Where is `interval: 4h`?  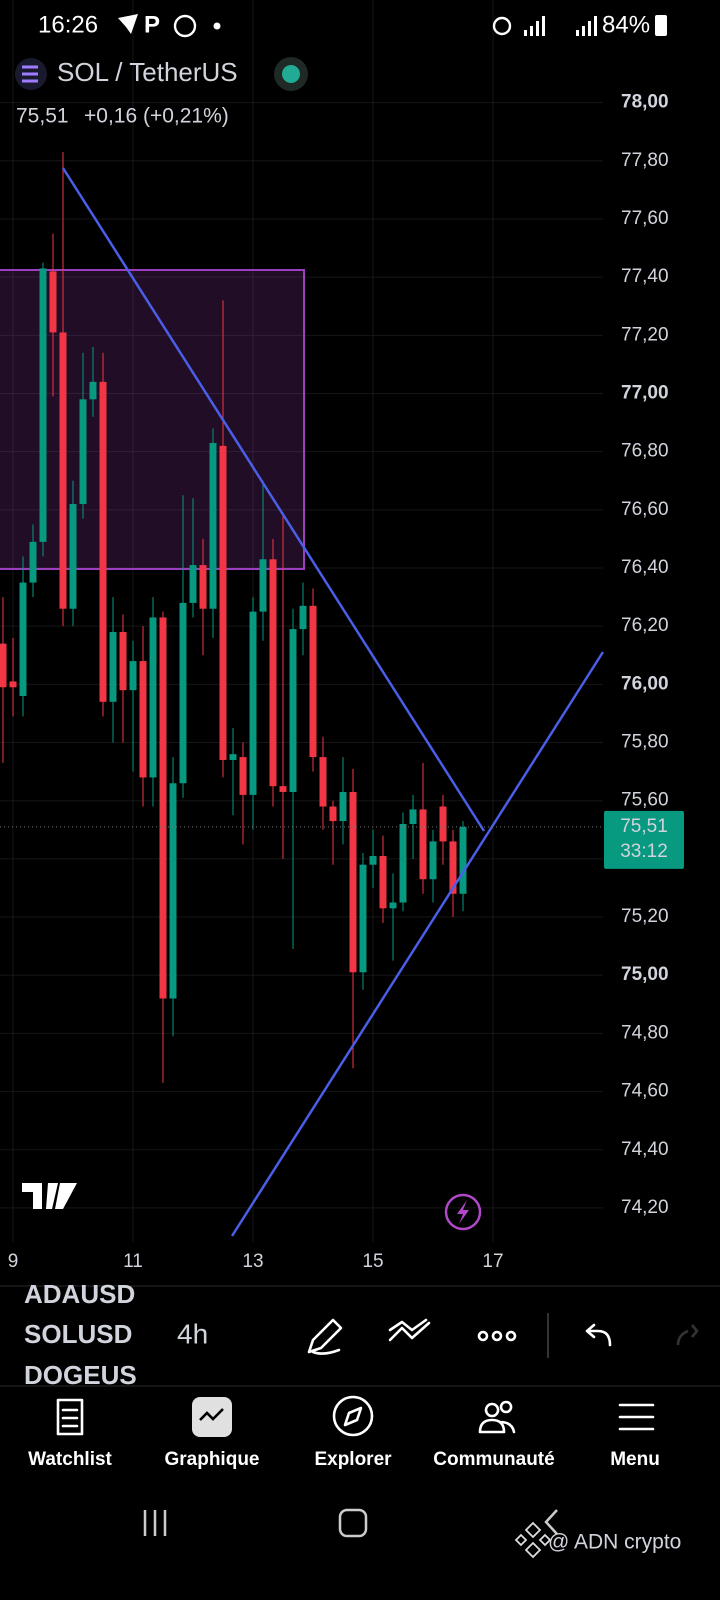 interval: 4h is located at coordinates (192, 1333).